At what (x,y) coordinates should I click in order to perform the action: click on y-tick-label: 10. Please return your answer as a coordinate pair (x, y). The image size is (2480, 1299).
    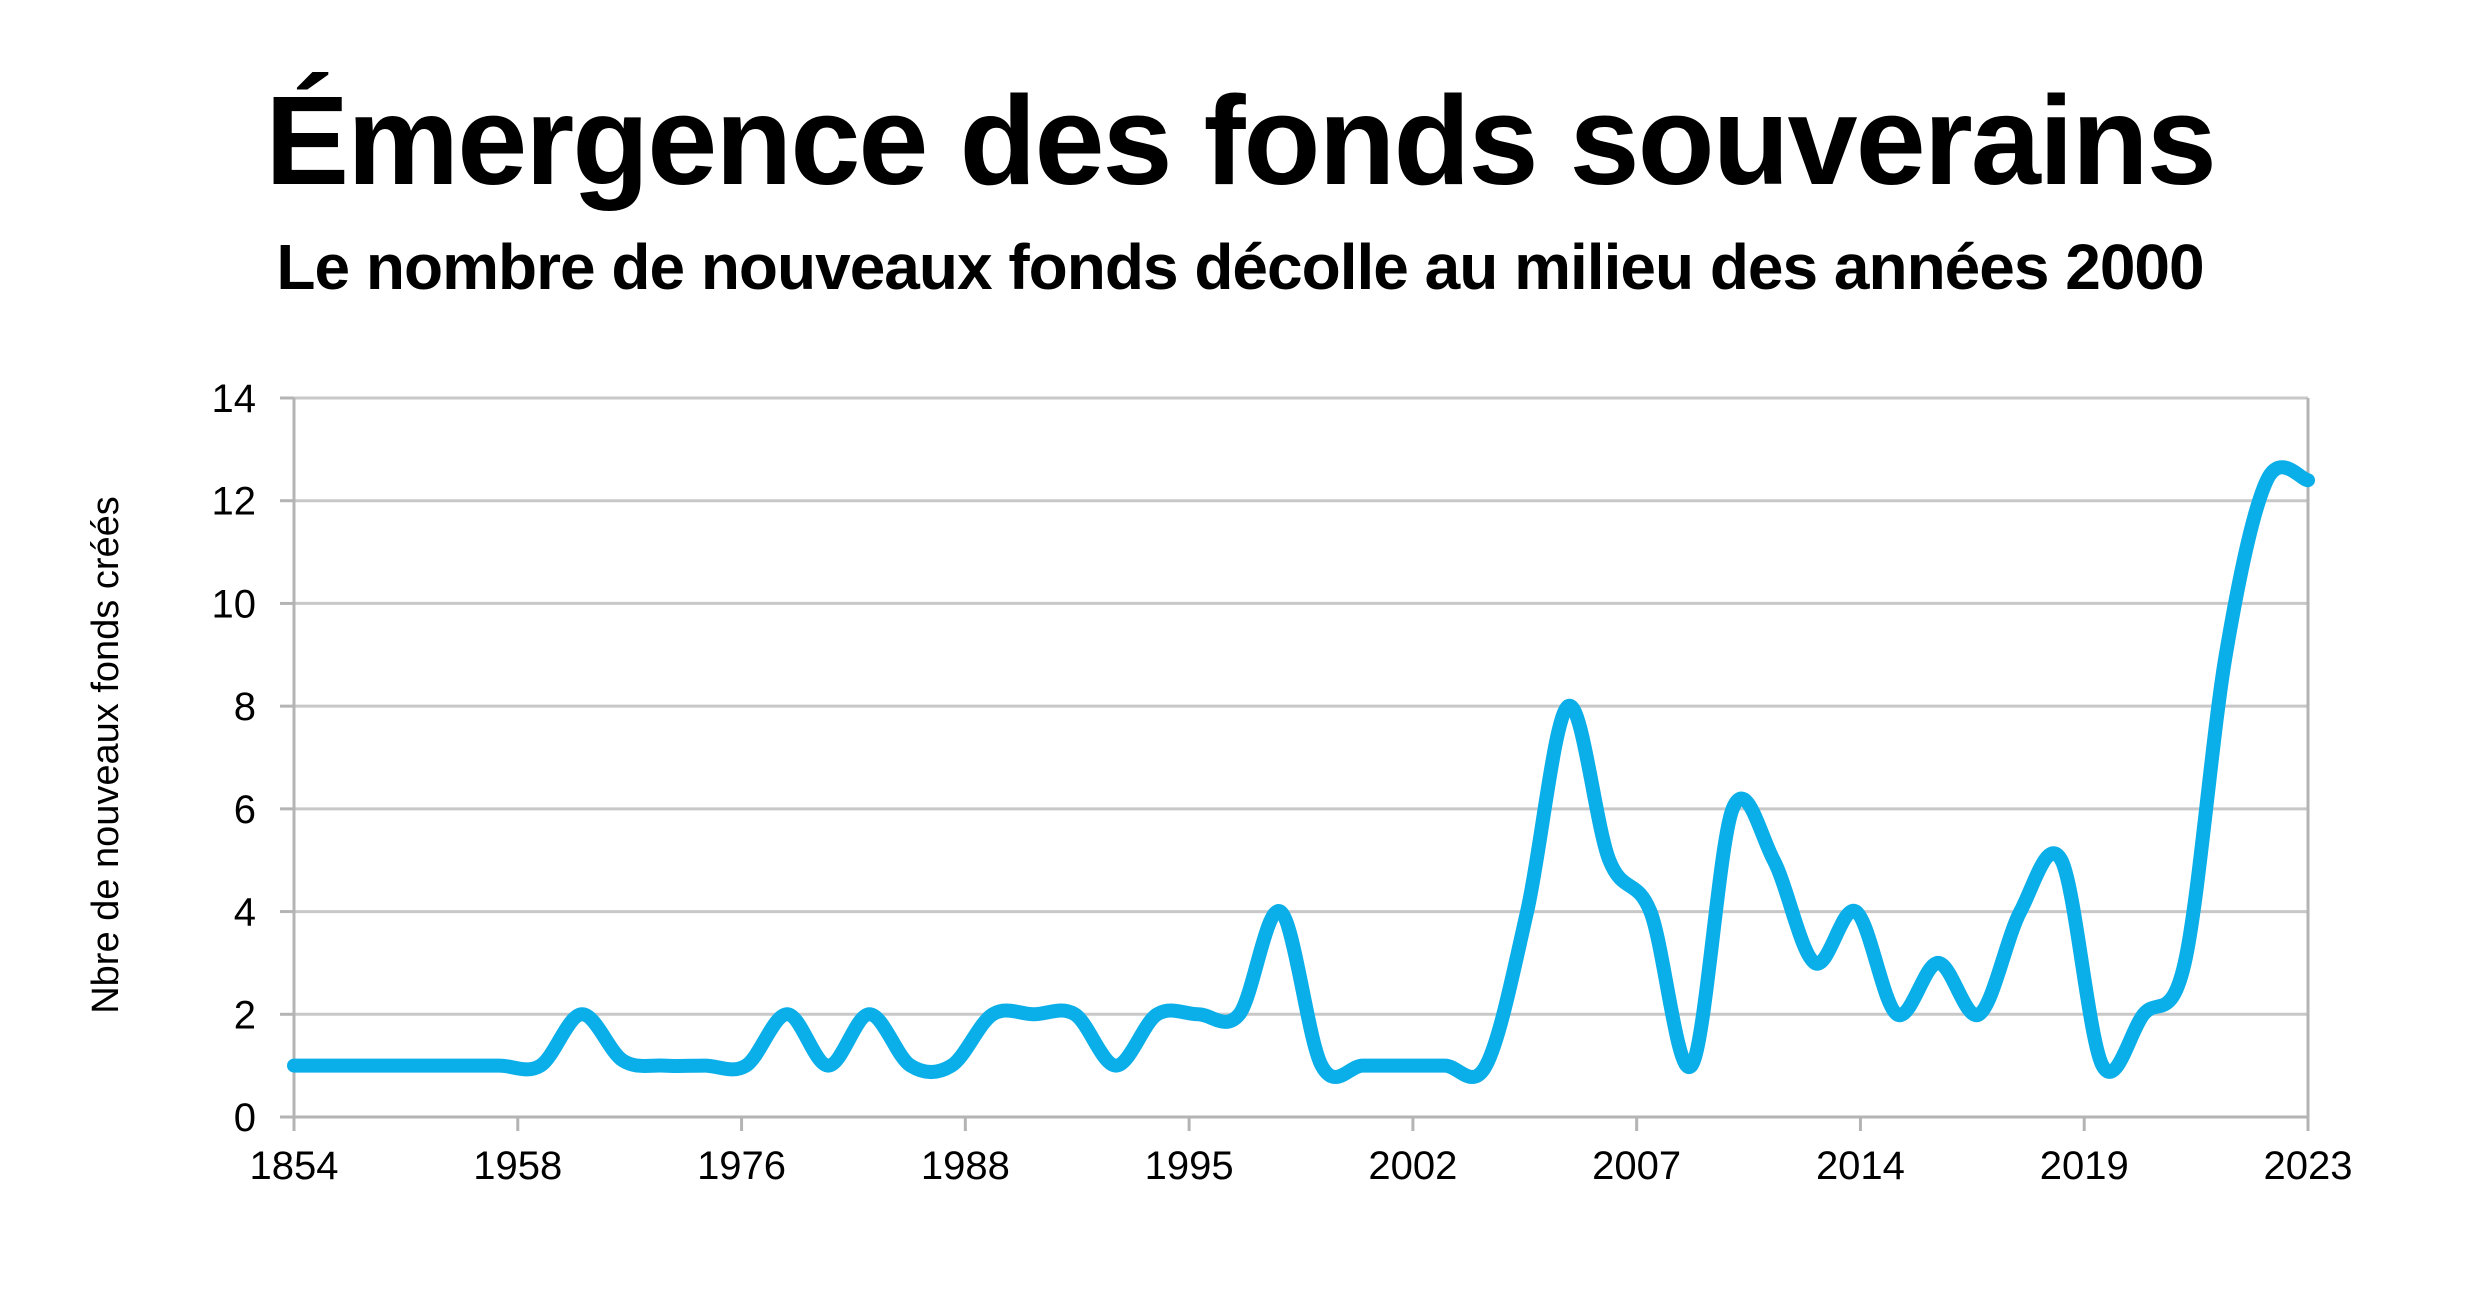
    Looking at the image, I should click on (234, 604).